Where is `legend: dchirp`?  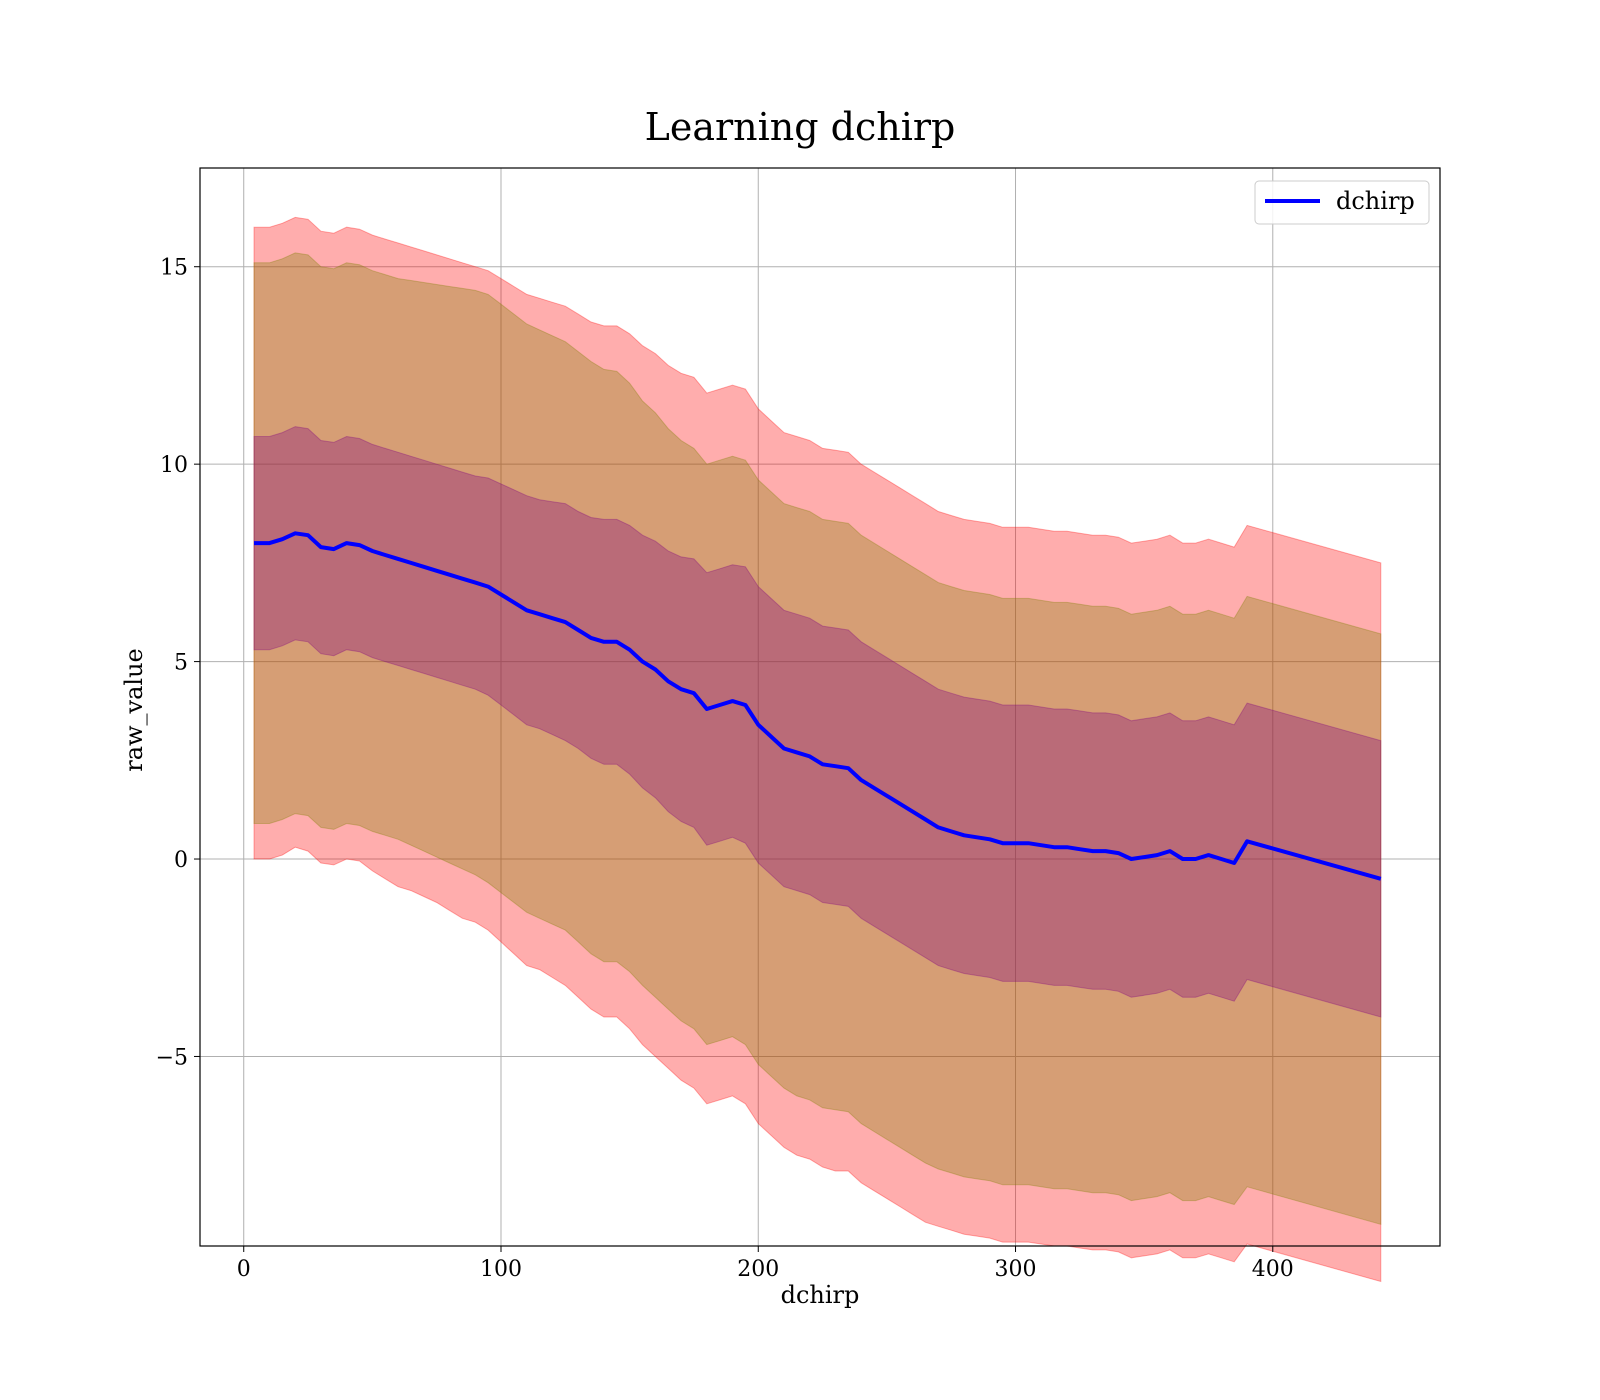
legend: dchirp is located at coordinates (1342, 202).